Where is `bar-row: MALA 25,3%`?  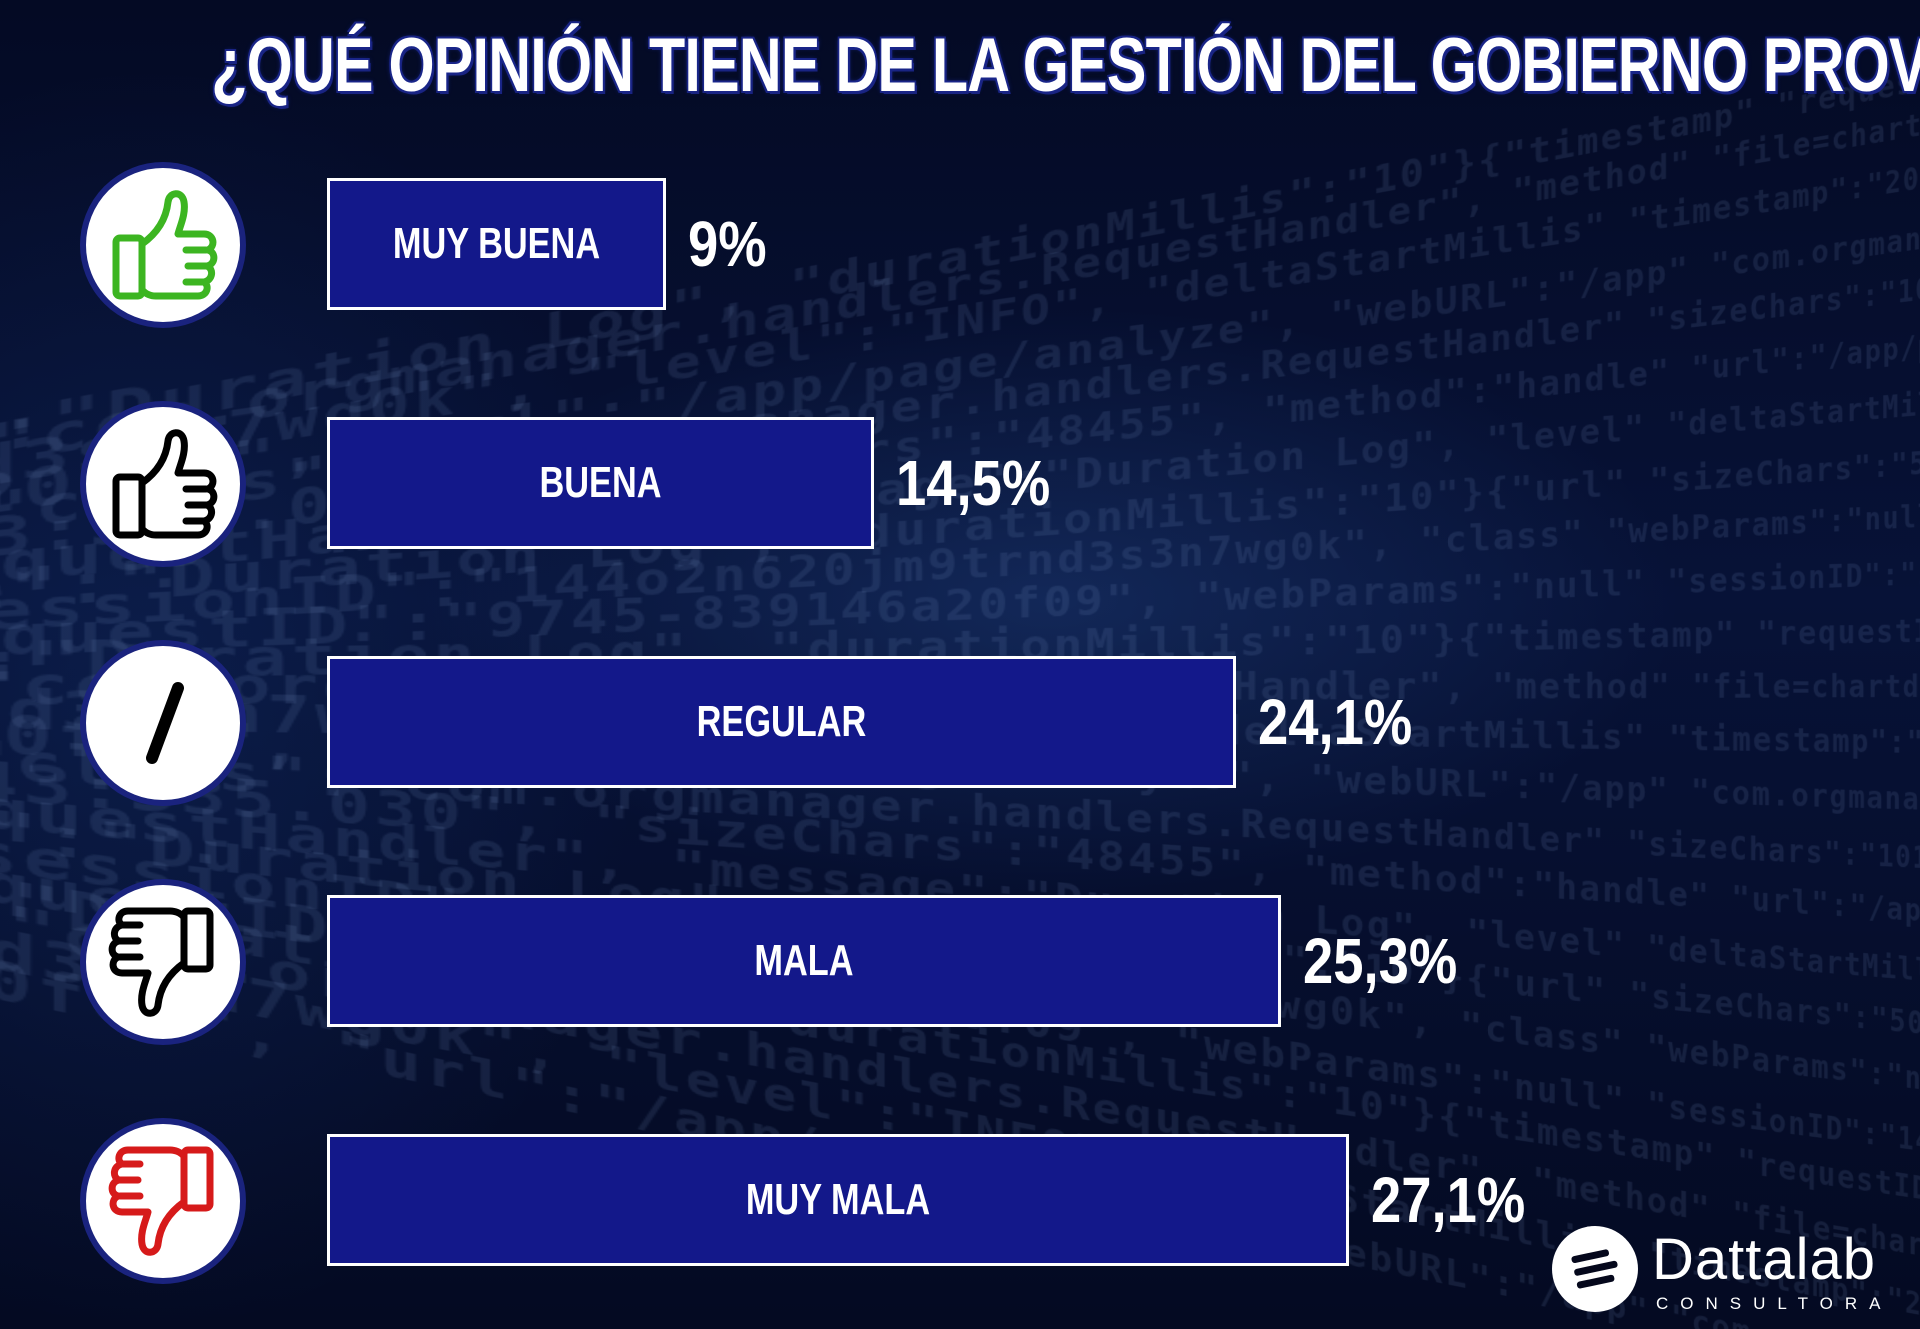 bar-row: MALA 25,3% is located at coordinates (960, 955).